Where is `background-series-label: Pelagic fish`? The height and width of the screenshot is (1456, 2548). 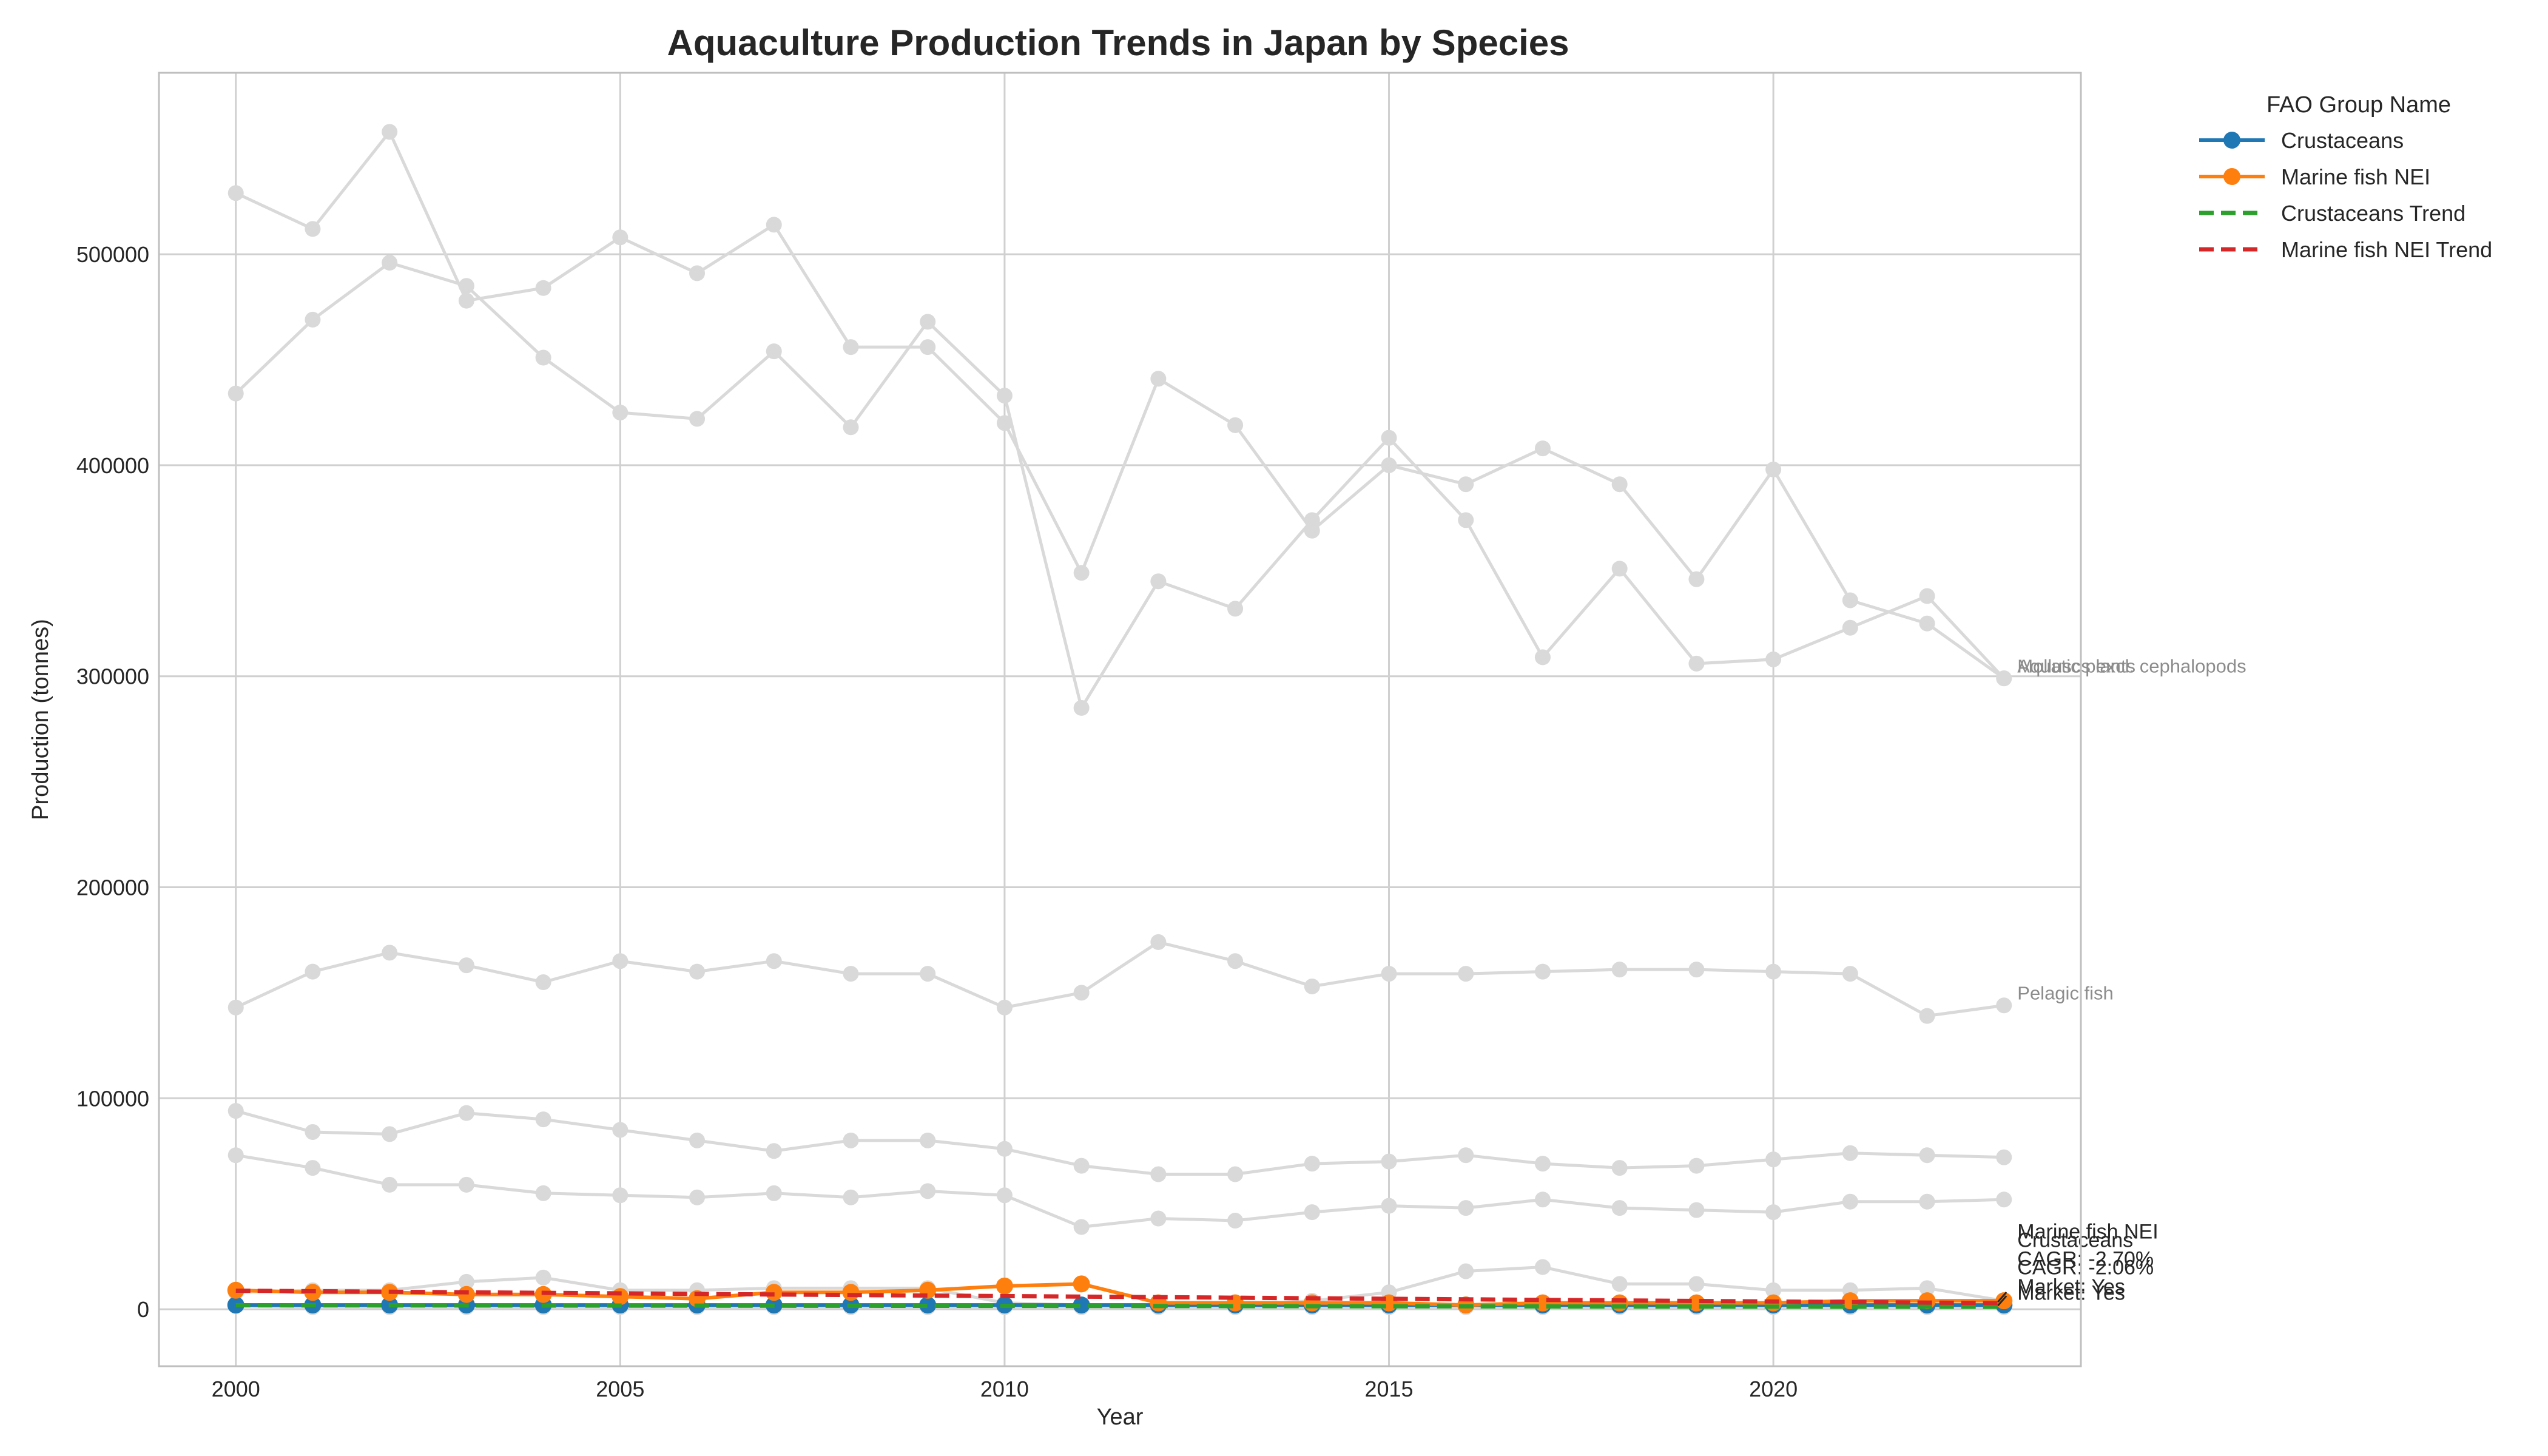
background-series-label: Pelagic fish is located at coordinates (2065, 992).